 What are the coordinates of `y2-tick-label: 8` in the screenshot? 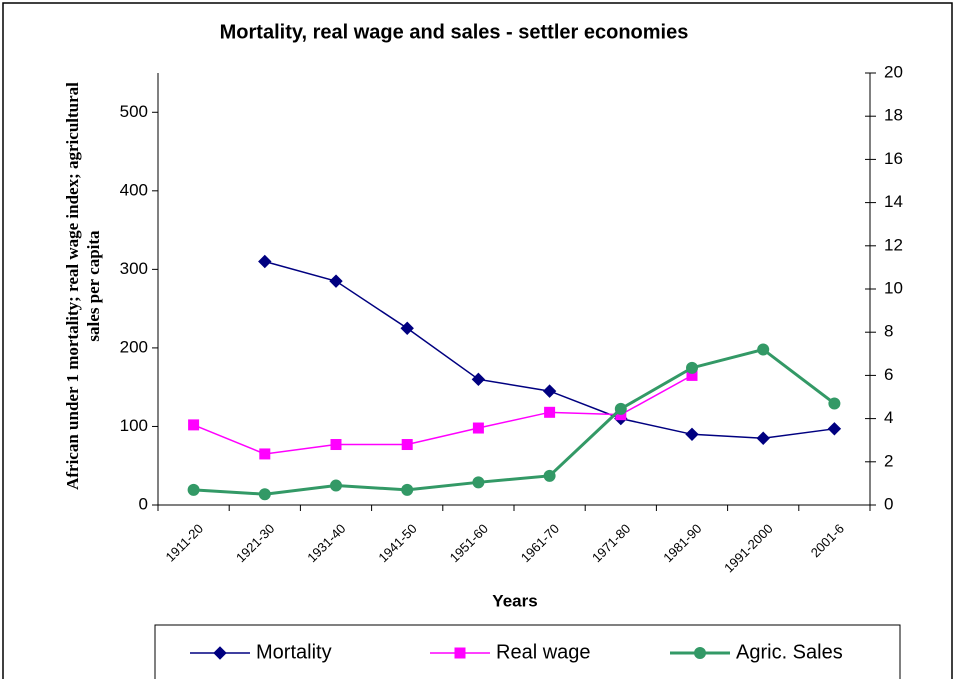 It's located at (888, 331).